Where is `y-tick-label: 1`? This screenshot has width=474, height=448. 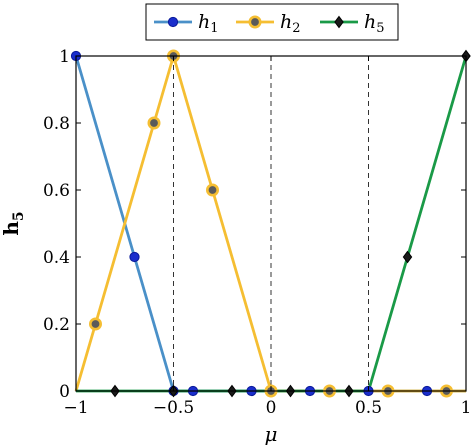 y-tick-label: 1 is located at coordinates (64, 57).